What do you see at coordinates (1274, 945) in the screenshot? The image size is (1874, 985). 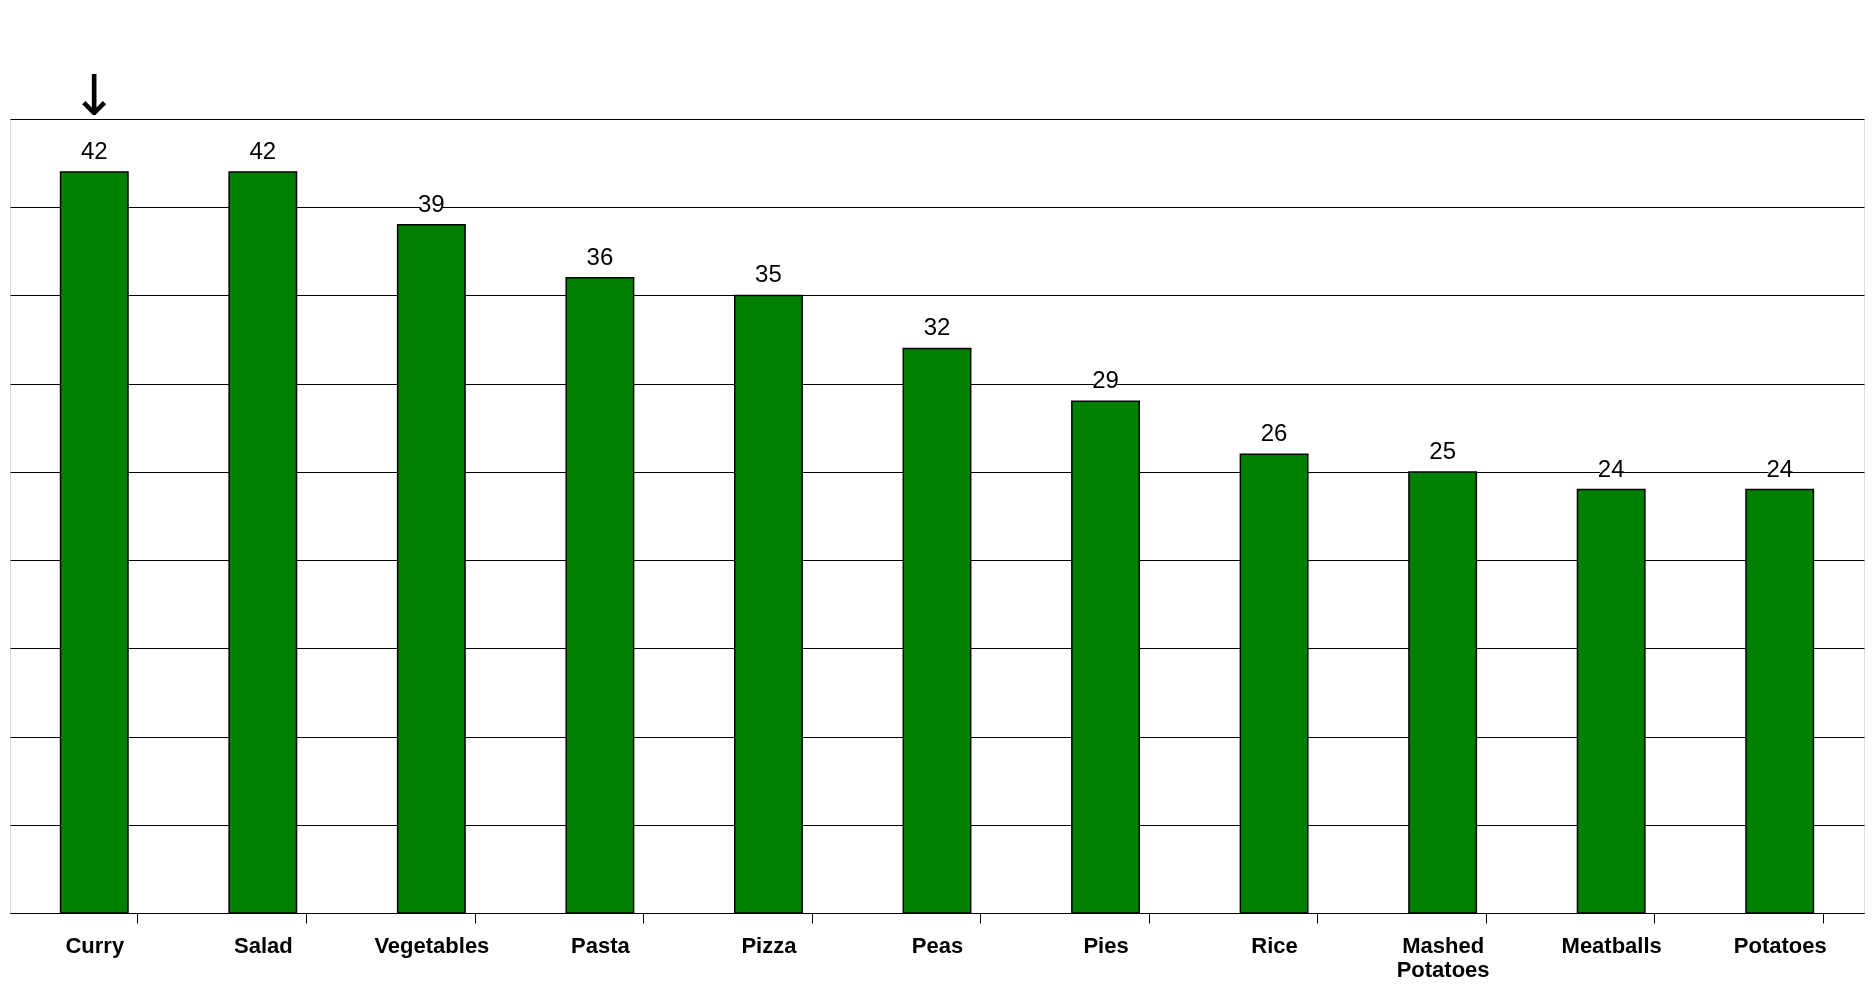 I see `x-tick-label: Rice` at bounding box center [1274, 945].